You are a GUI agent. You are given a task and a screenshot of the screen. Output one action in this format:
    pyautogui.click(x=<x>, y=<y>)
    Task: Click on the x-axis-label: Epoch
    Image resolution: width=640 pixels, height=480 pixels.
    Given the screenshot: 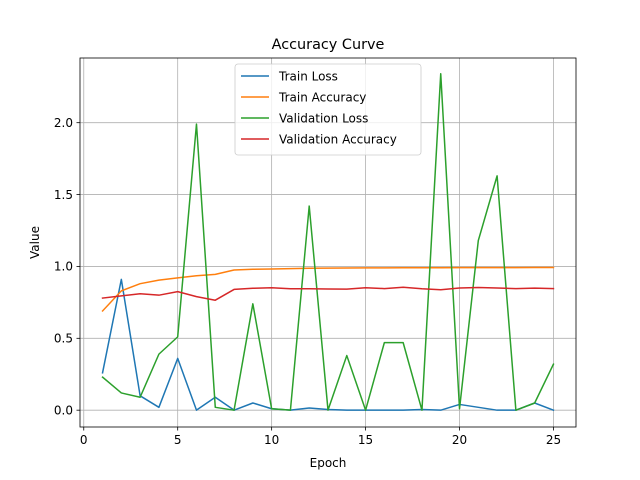 What is the action you would take?
    pyautogui.click(x=328, y=463)
    